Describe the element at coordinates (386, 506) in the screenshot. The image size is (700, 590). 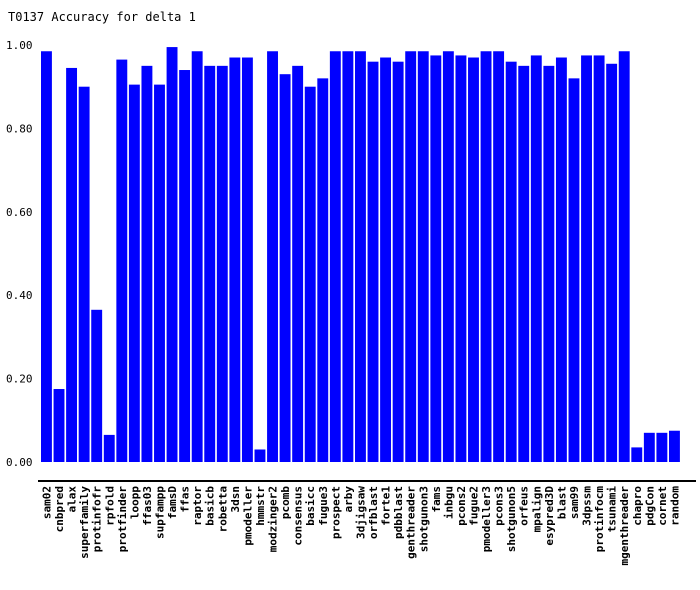
I see `x-tick-label: forte1` at that location.